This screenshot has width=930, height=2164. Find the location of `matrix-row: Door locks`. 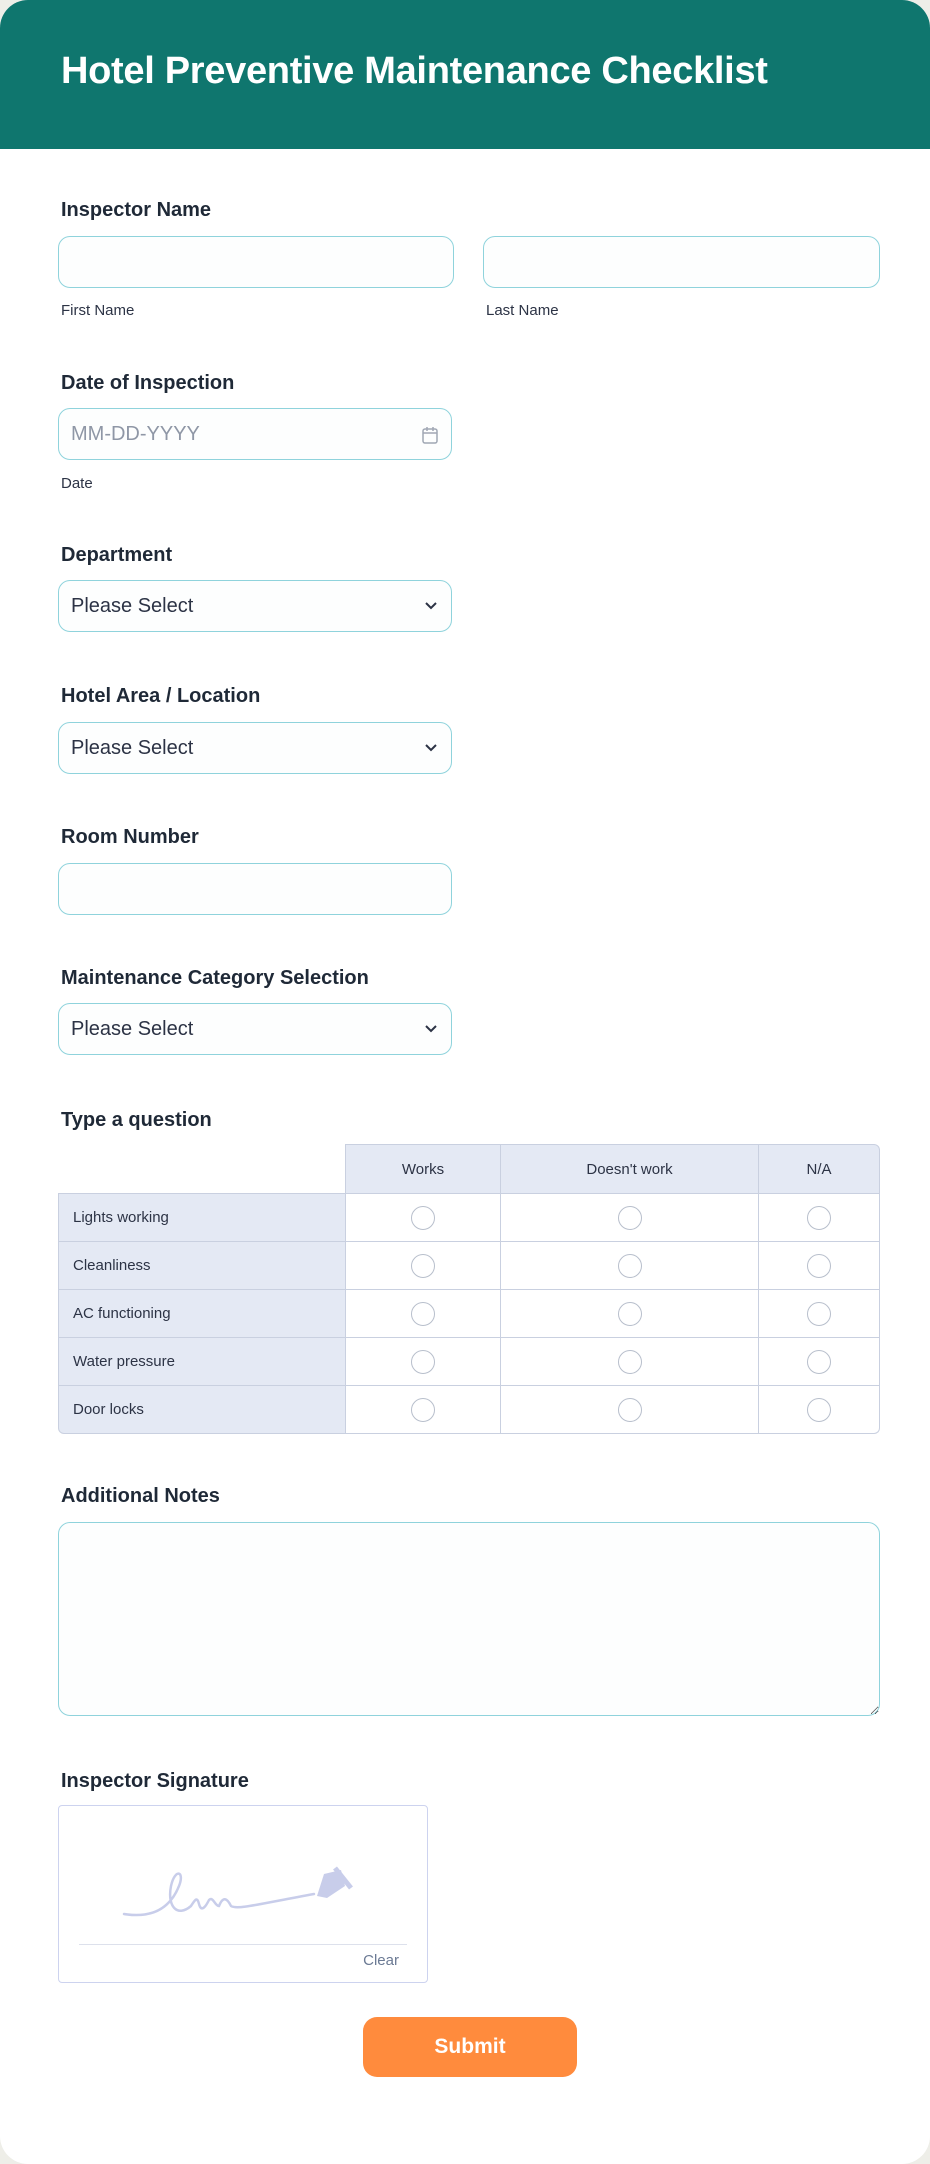

matrix-row: Door locks is located at coordinates (469, 1410).